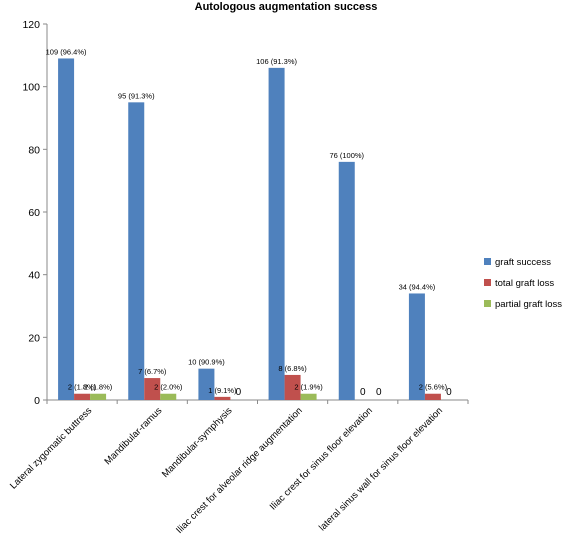 This screenshot has height=549, width=567. Describe the element at coordinates (34, 276) in the screenshot. I see `y-tick-label: 40` at that location.